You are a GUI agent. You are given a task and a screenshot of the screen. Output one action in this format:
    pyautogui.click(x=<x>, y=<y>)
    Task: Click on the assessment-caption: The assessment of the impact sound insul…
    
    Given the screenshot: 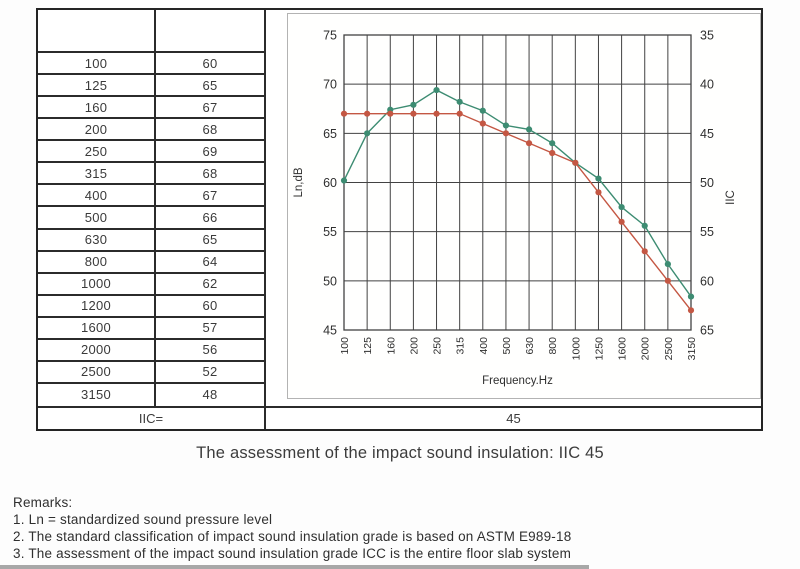 What is the action you would take?
    pyautogui.click(x=400, y=453)
    